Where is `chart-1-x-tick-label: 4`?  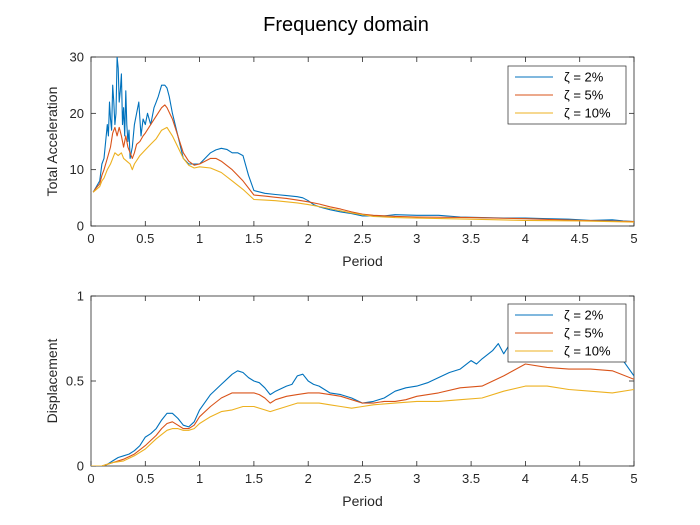 chart-1-x-tick-label: 4 is located at coordinates (525, 238).